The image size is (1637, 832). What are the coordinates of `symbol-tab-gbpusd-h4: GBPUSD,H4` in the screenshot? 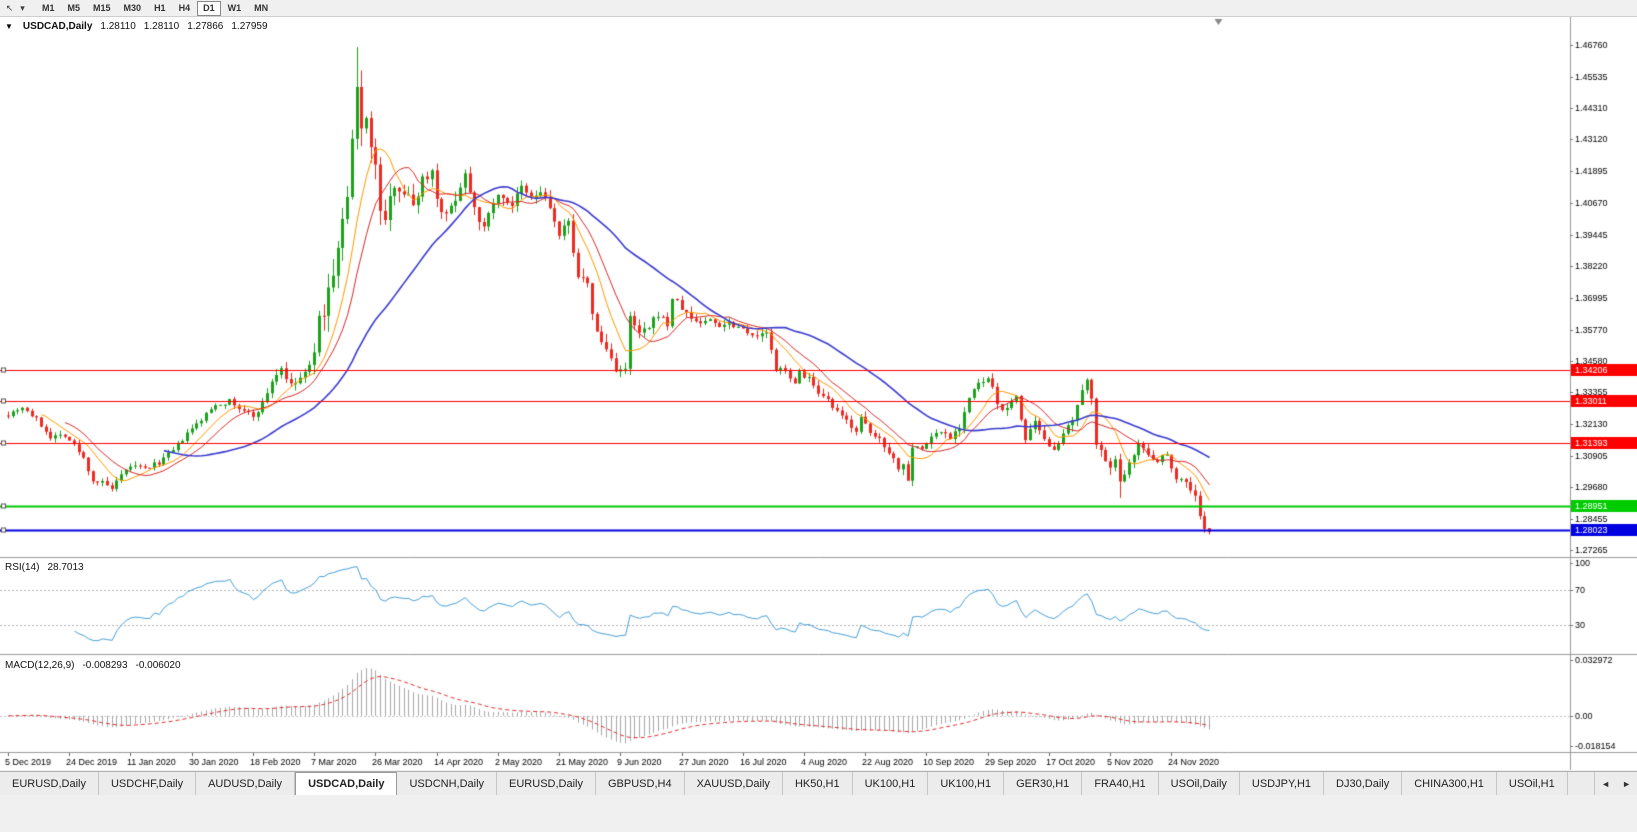 It's located at (640, 783).